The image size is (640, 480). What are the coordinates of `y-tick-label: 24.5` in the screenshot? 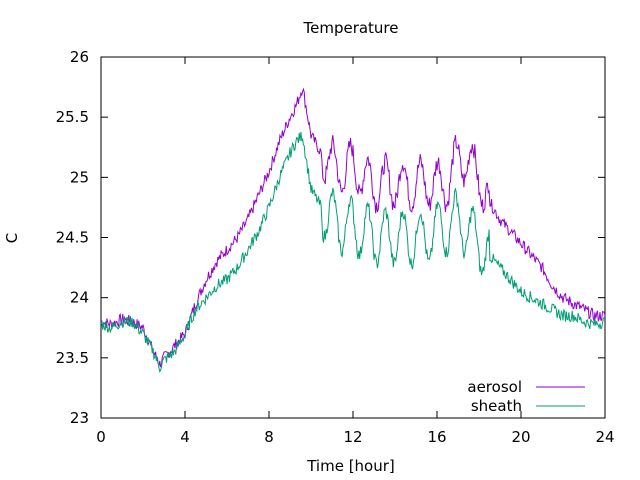 It's located at (72, 238).